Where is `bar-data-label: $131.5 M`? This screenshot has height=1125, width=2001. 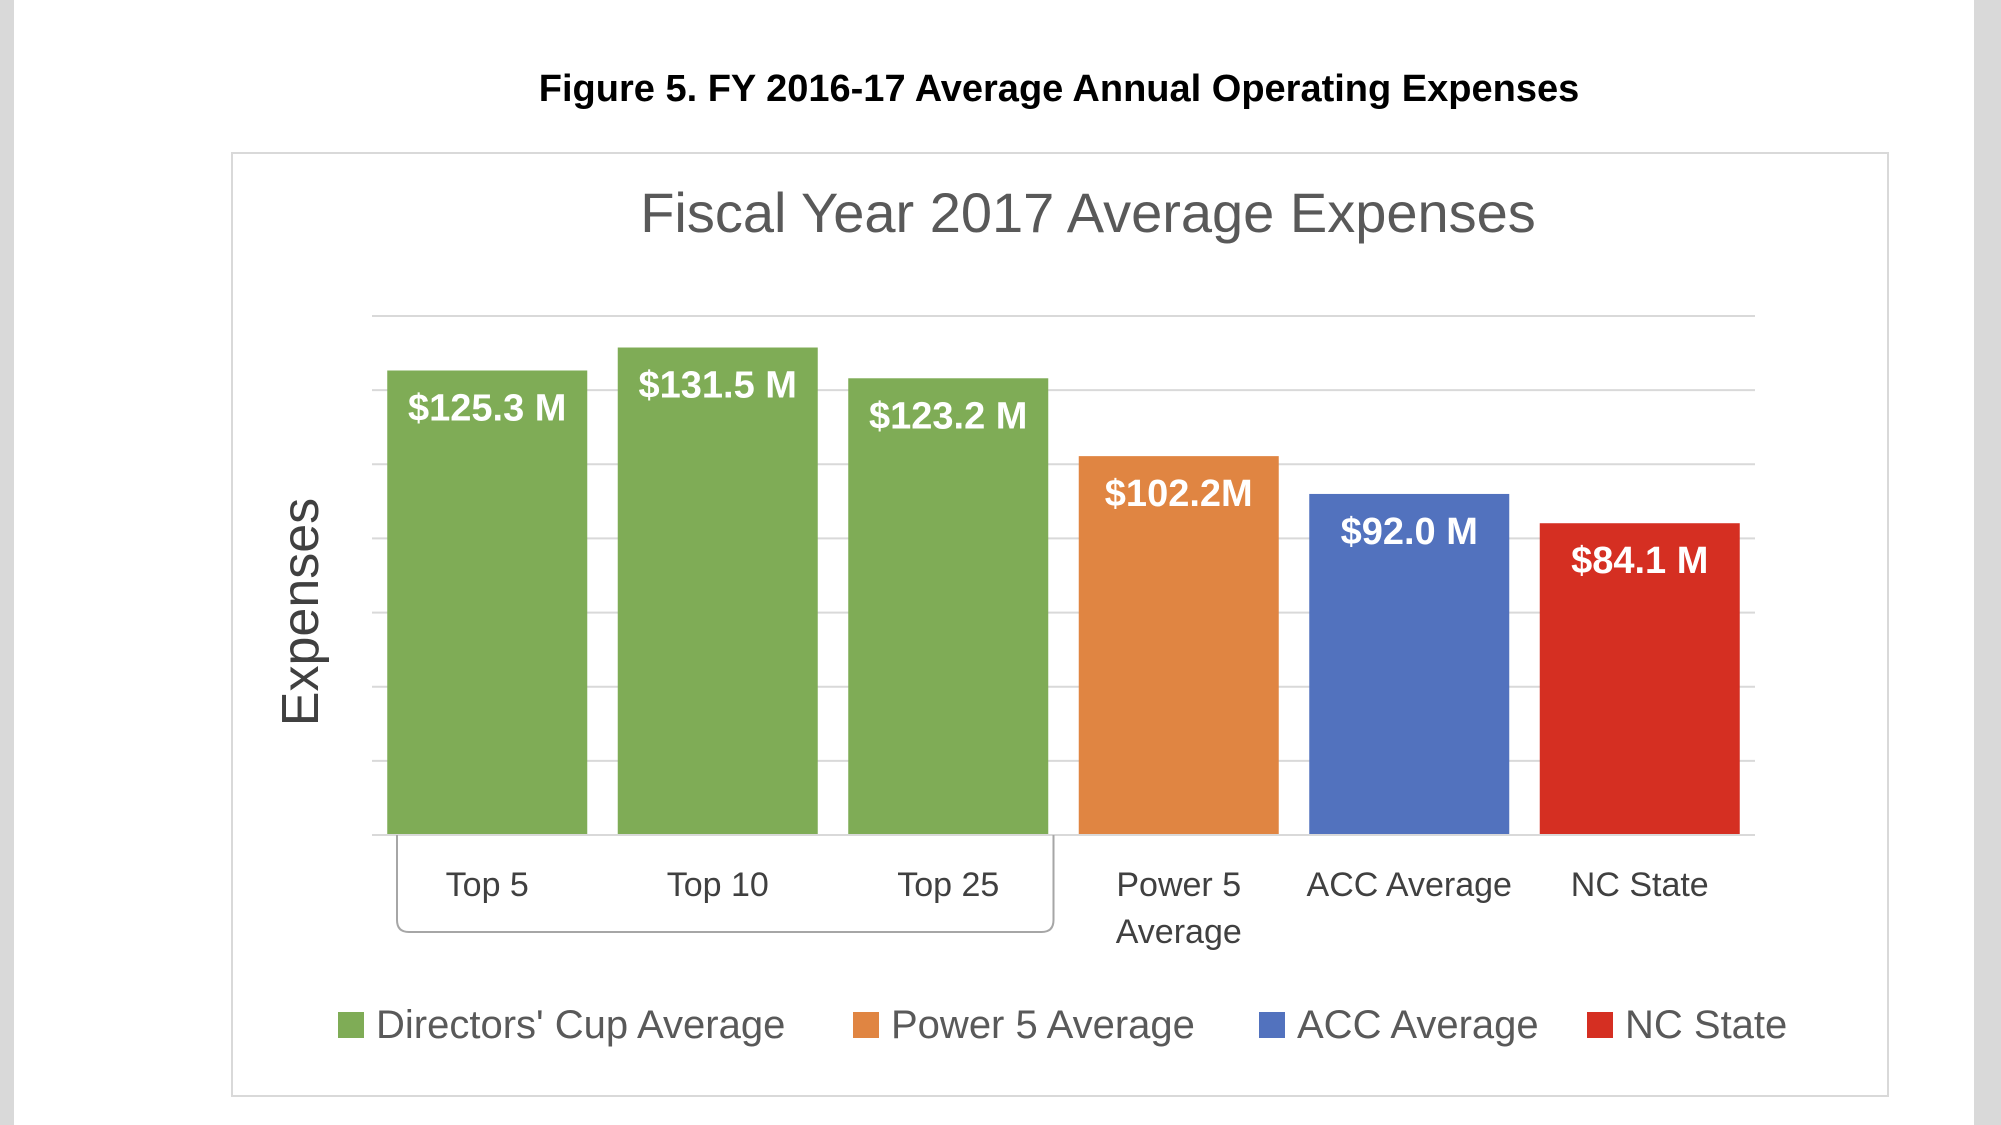
bar-data-label: $131.5 M is located at coordinates (718, 386).